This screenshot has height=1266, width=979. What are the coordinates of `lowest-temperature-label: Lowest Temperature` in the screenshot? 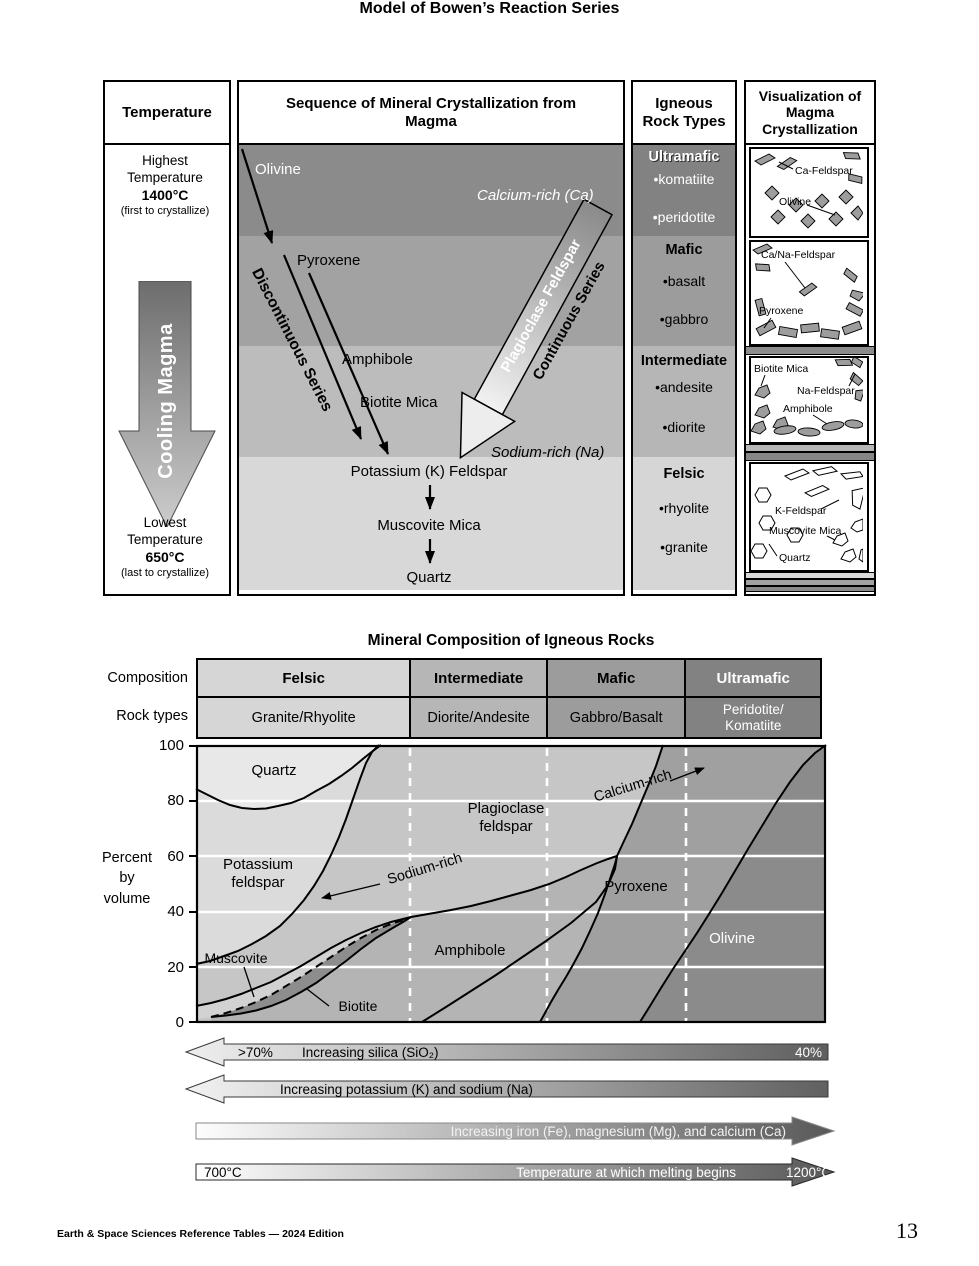 It's located at (165, 531).